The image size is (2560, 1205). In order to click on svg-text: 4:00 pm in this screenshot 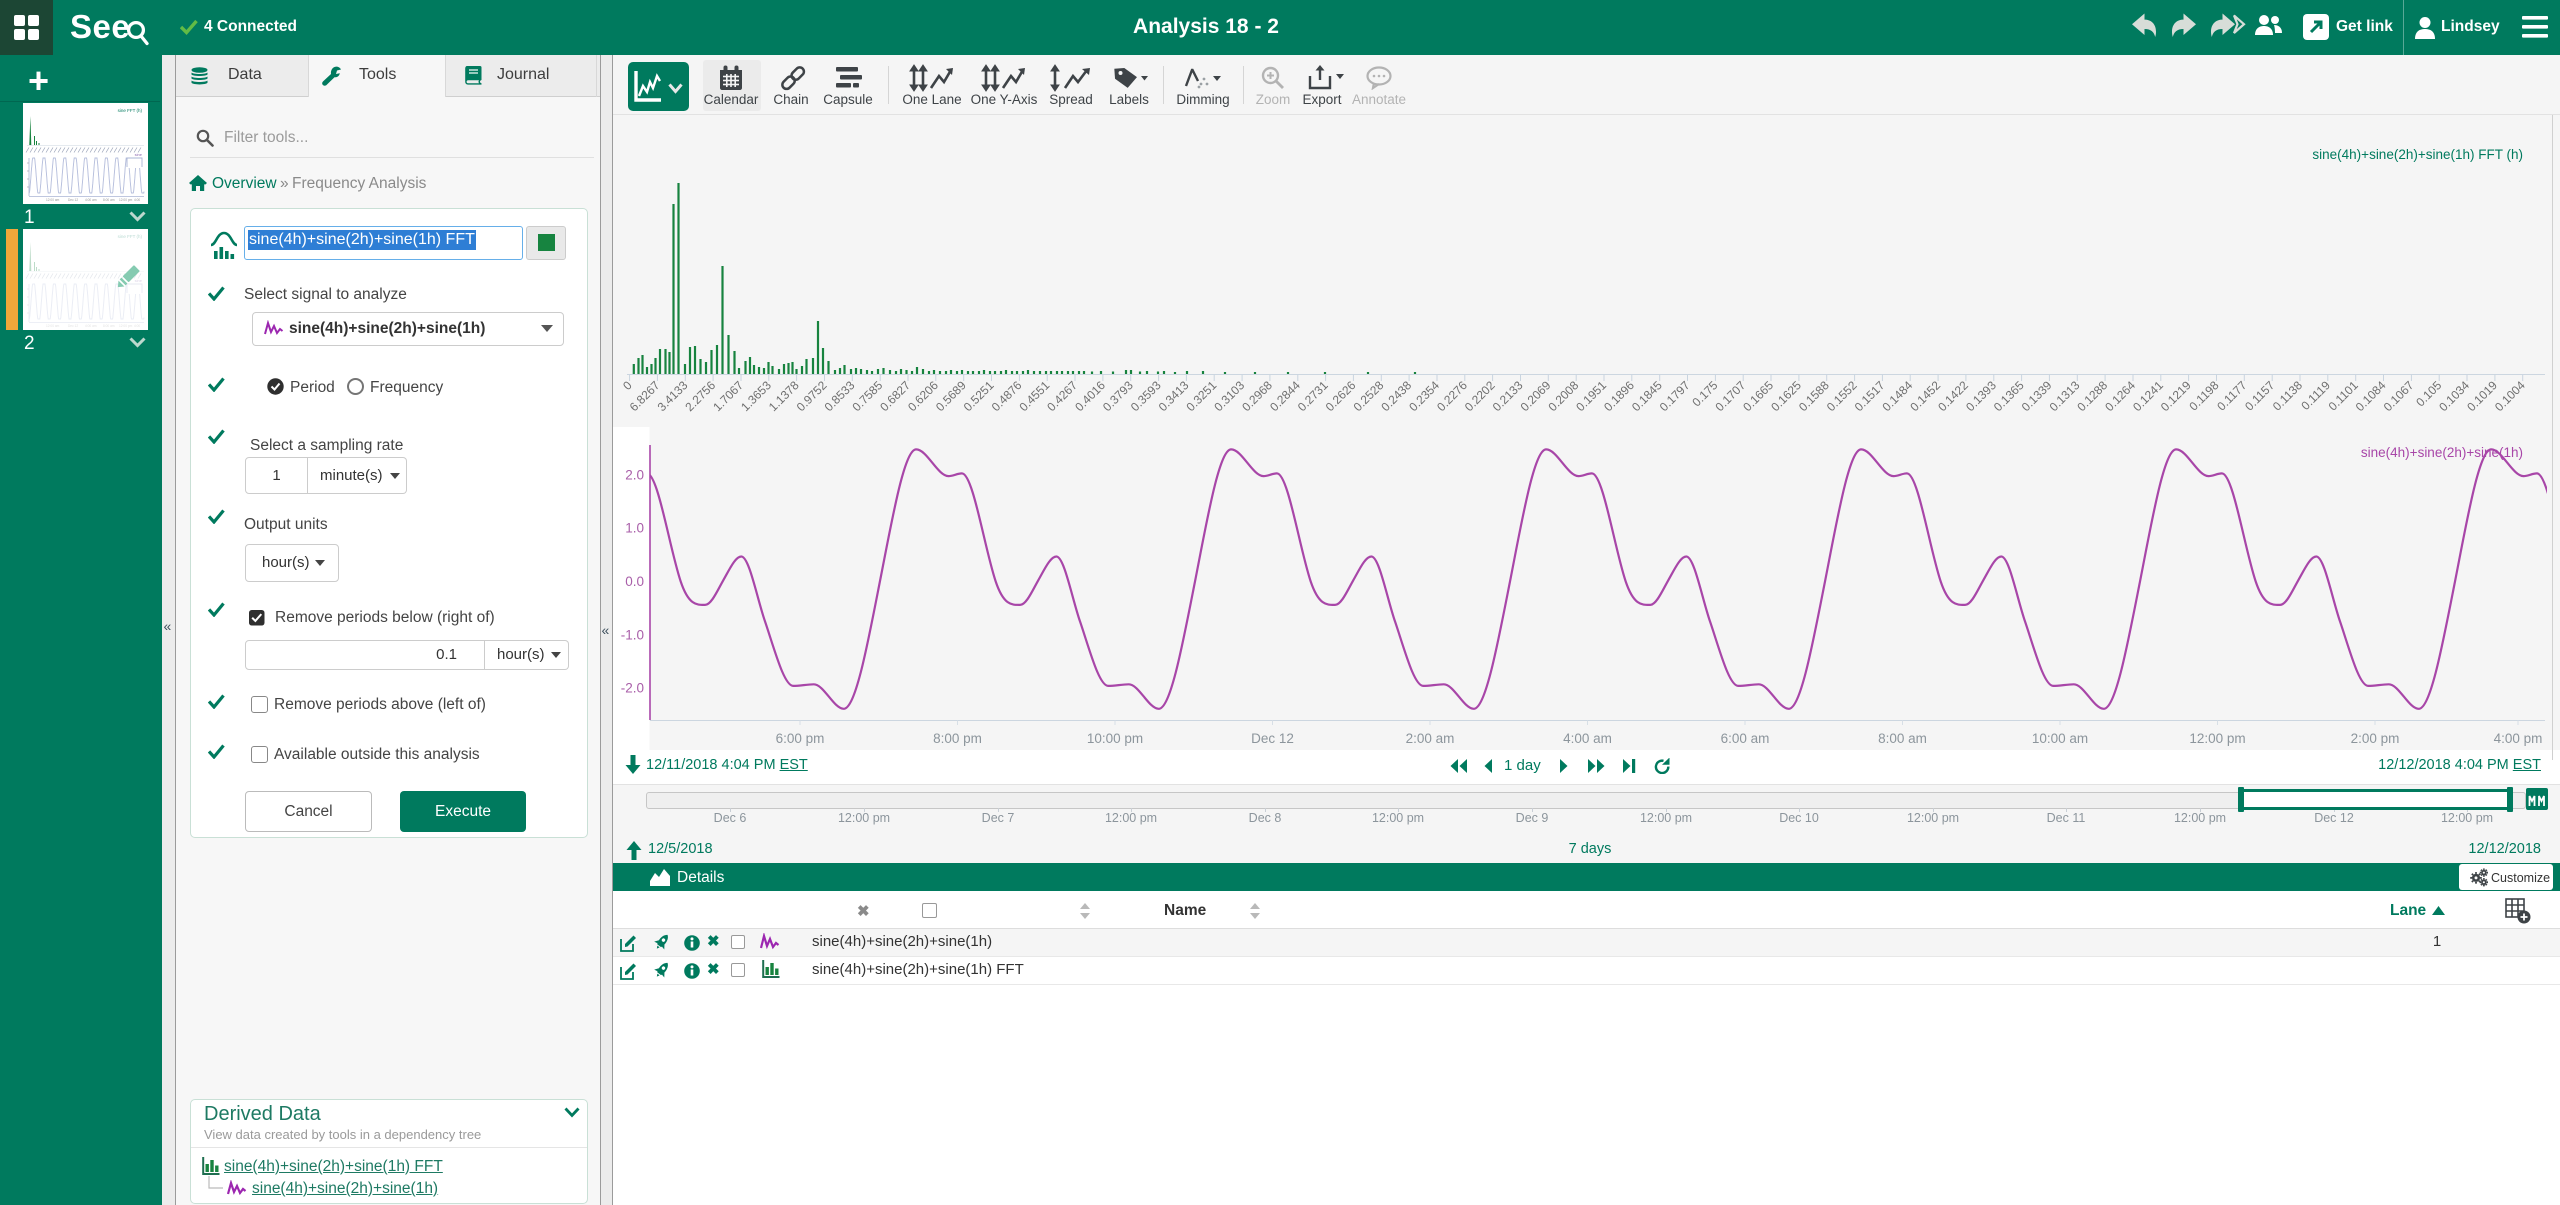, I will do `click(2518, 738)`.